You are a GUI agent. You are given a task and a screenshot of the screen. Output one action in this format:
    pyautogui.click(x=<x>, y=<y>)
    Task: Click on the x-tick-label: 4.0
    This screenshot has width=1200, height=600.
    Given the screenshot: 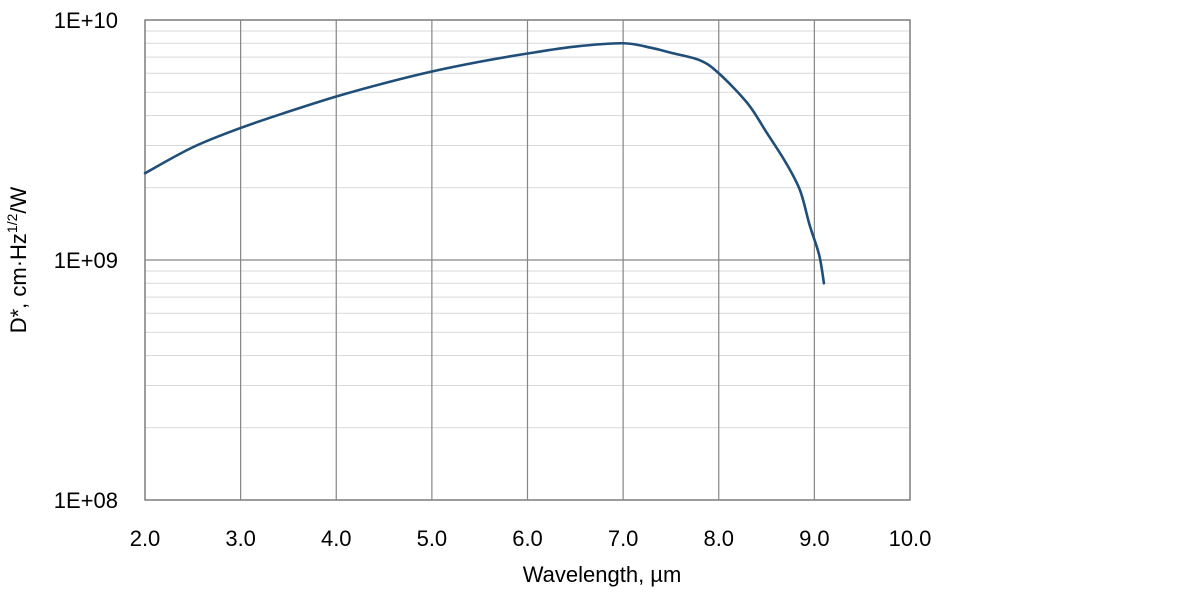 What is the action you would take?
    pyautogui.click(x=336, y=538)
    